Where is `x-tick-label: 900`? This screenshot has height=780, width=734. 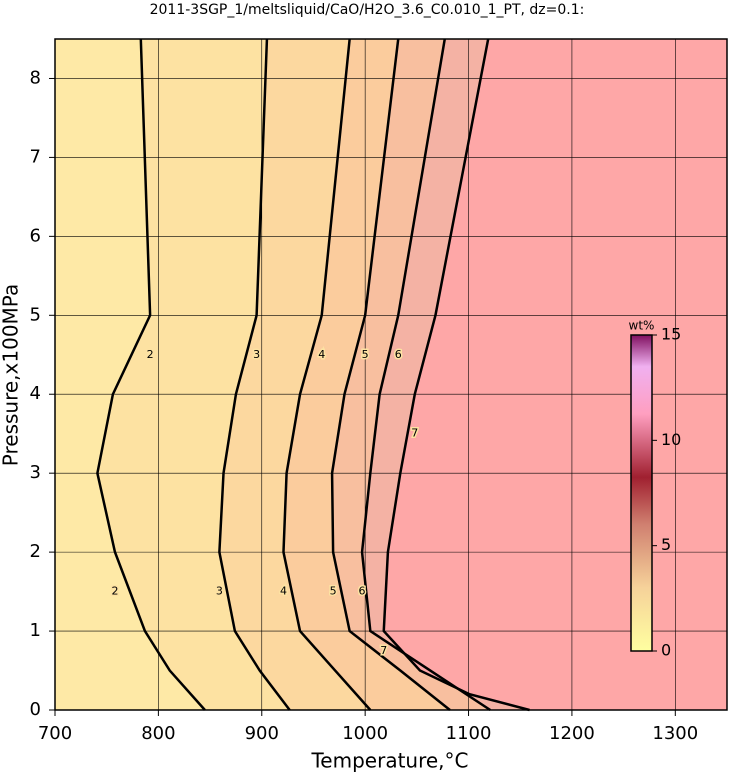 x-tick-label: 900 is located at coordinates (262, 733).